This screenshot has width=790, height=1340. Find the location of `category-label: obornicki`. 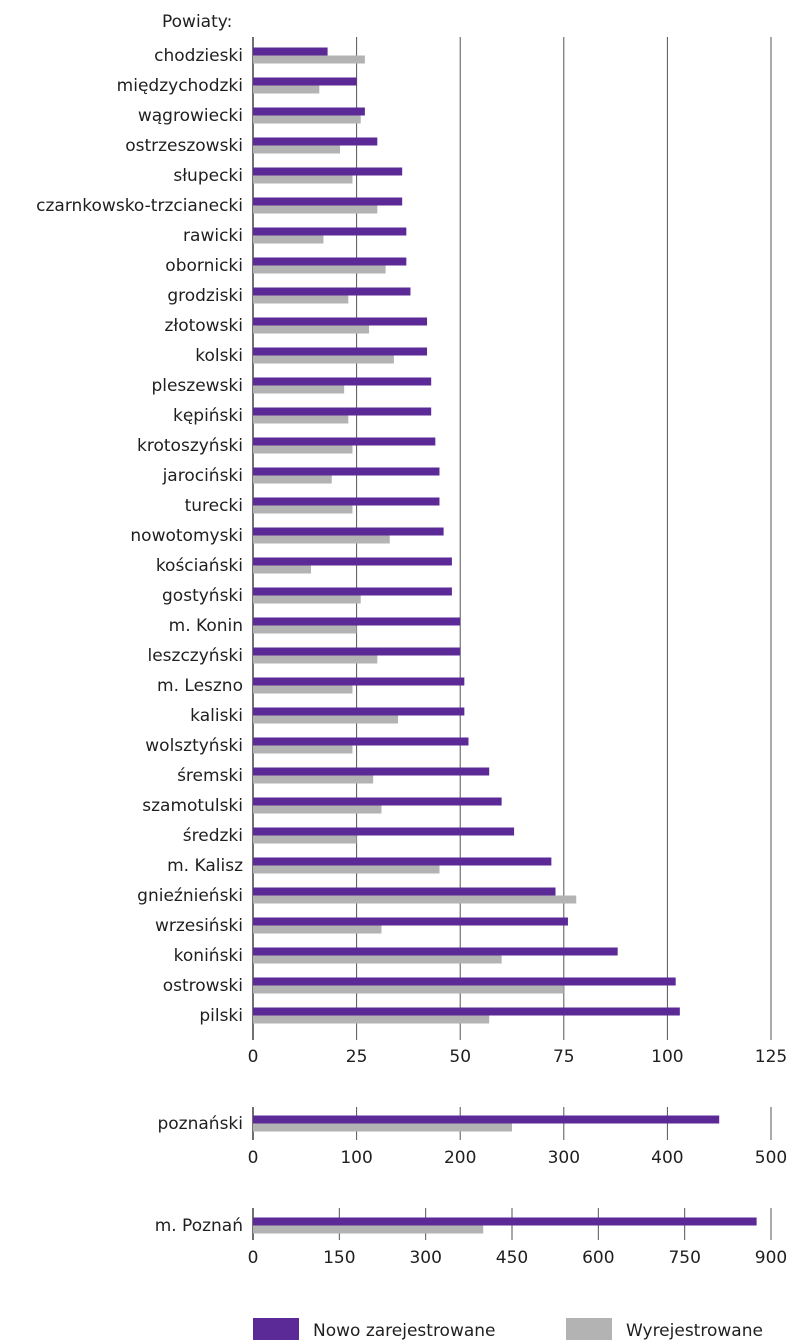

category-label: obornicki is located at coordinates (204, 266).